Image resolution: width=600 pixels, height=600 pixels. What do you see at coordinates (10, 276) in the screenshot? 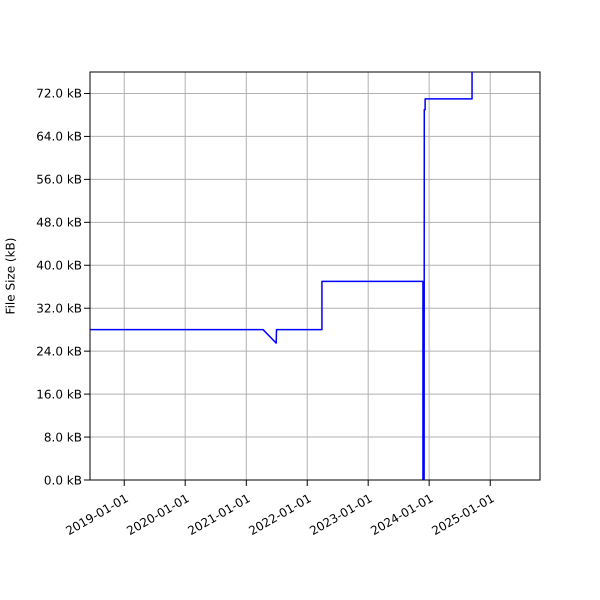
I see `y-axis-title: File Size (kB)` at bounding box center [10, 276].